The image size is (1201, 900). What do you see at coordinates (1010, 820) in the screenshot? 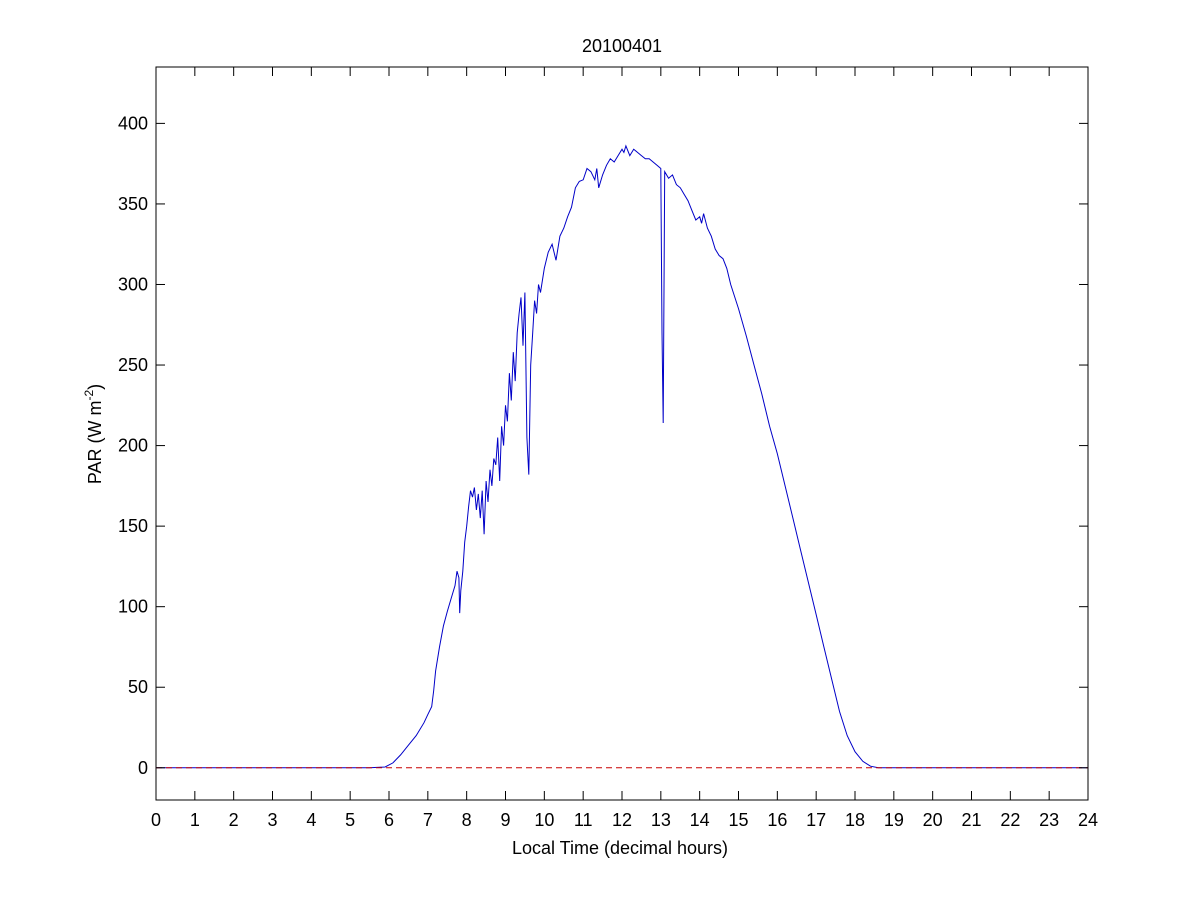
I see `x-tick-label: 22` at bounding box center [1010, 820].